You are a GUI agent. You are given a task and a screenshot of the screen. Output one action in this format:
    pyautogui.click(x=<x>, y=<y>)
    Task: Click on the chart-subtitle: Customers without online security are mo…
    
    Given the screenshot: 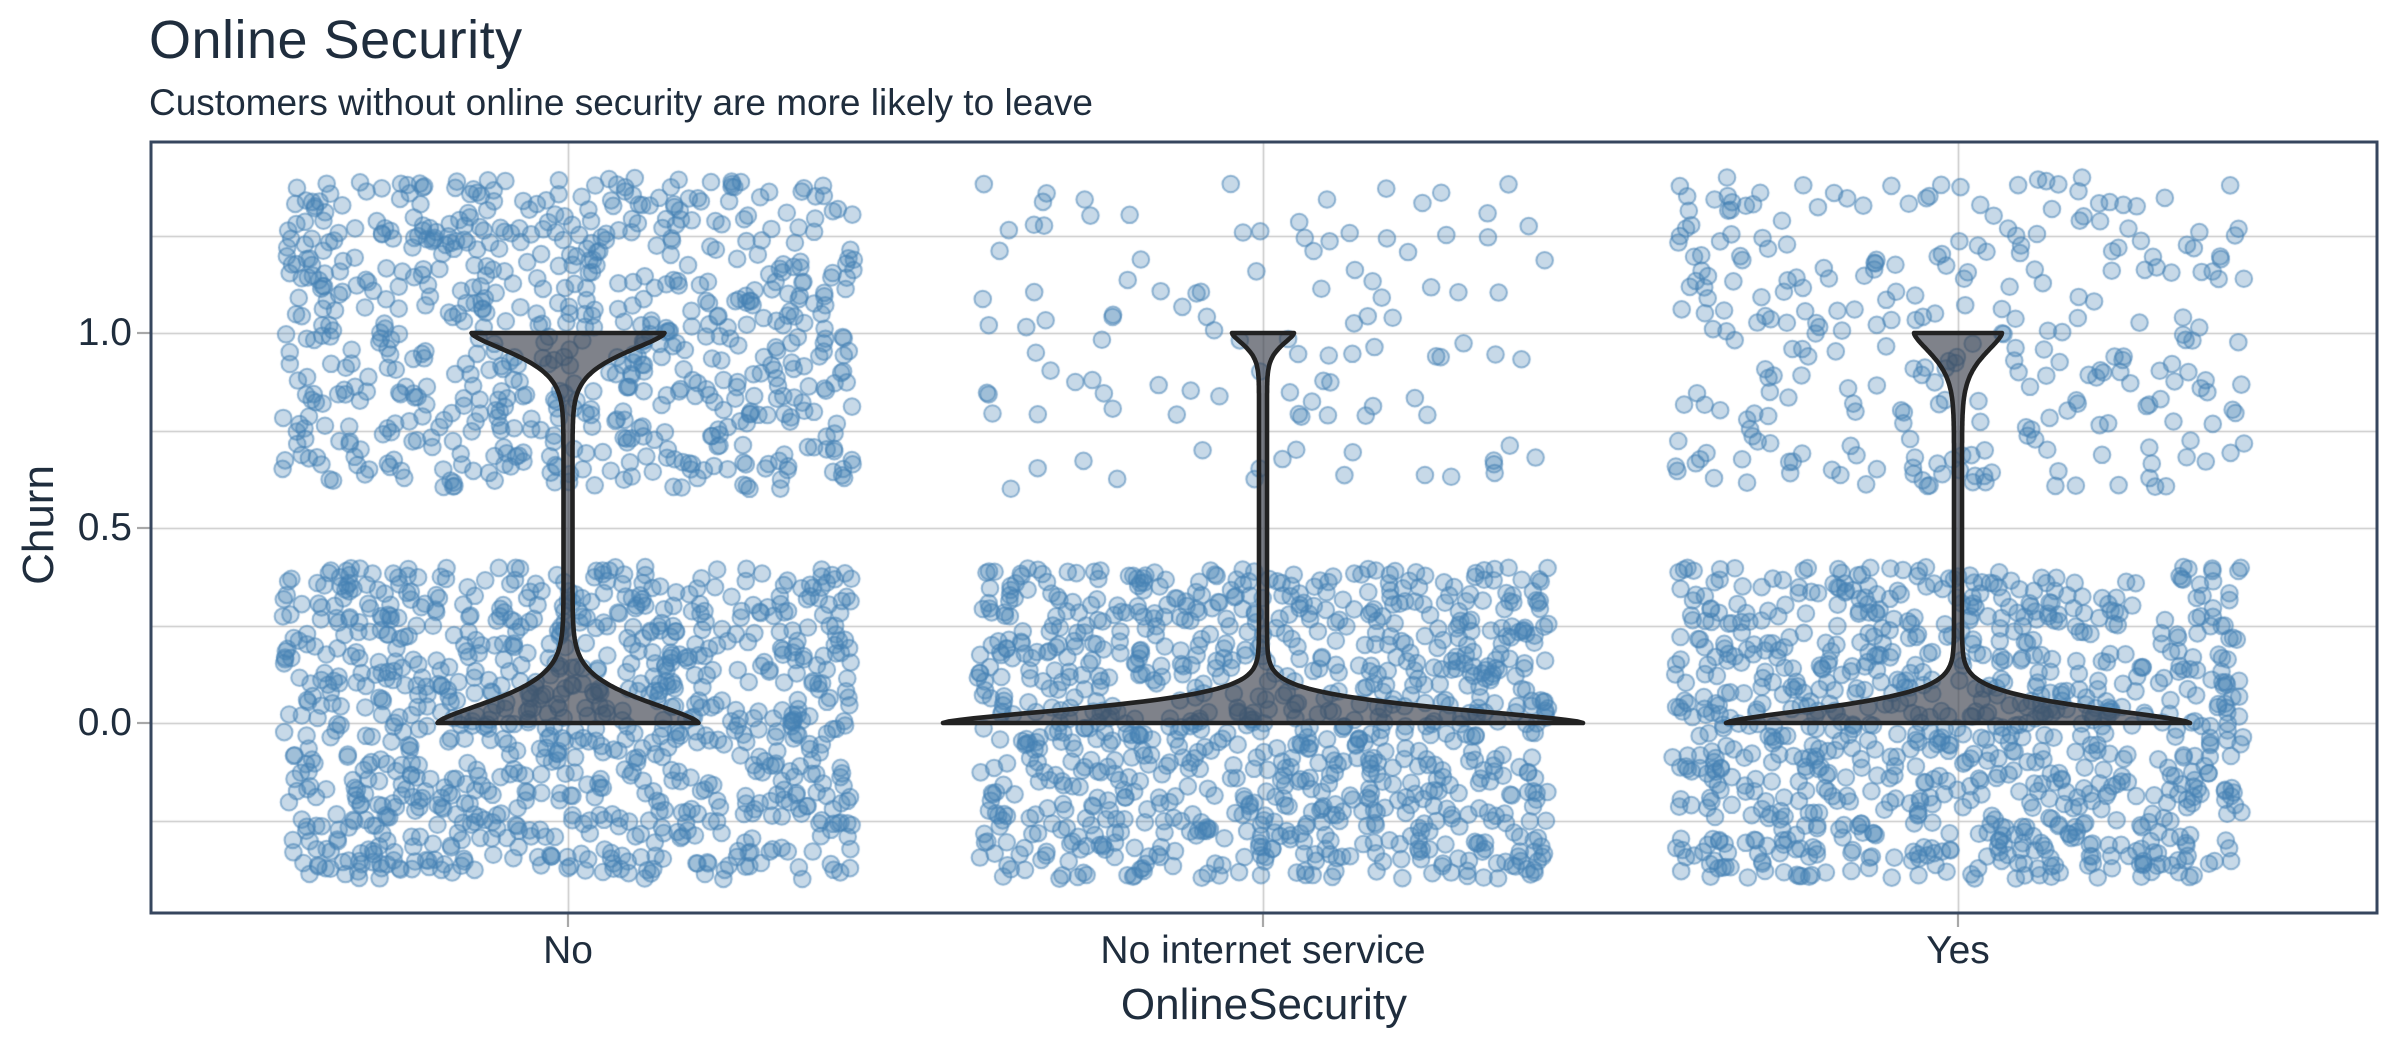 What is the action you would take?
    pyautogui.click(x=621, y=102)
    